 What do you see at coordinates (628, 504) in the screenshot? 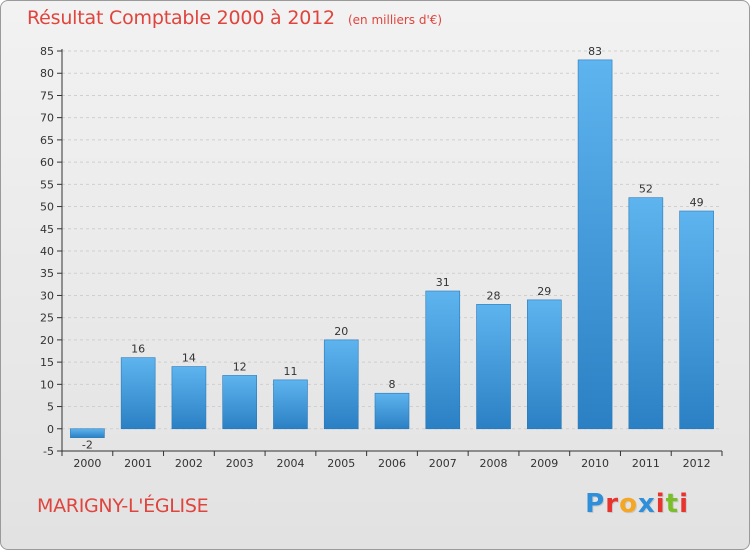
I see `logo-letter: o` at bounding box center [628, 504].